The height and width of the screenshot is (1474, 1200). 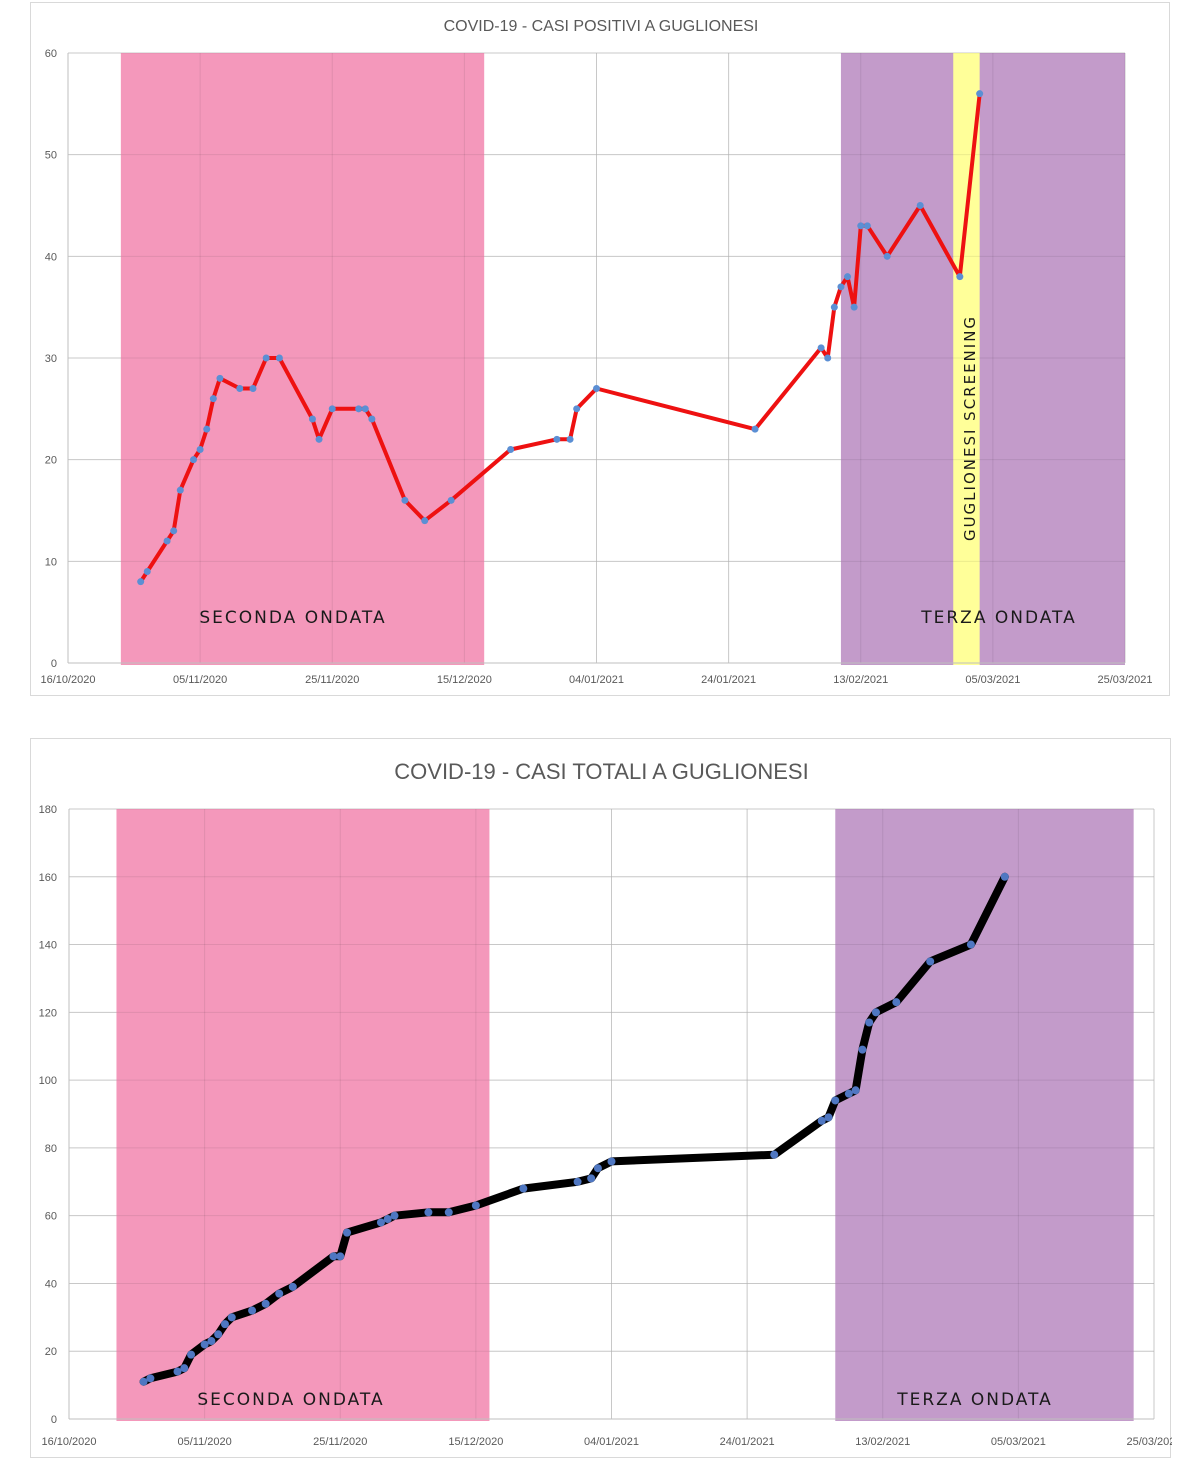 I want to click on y-tick-label: 80, so click(x=51, y=1149).